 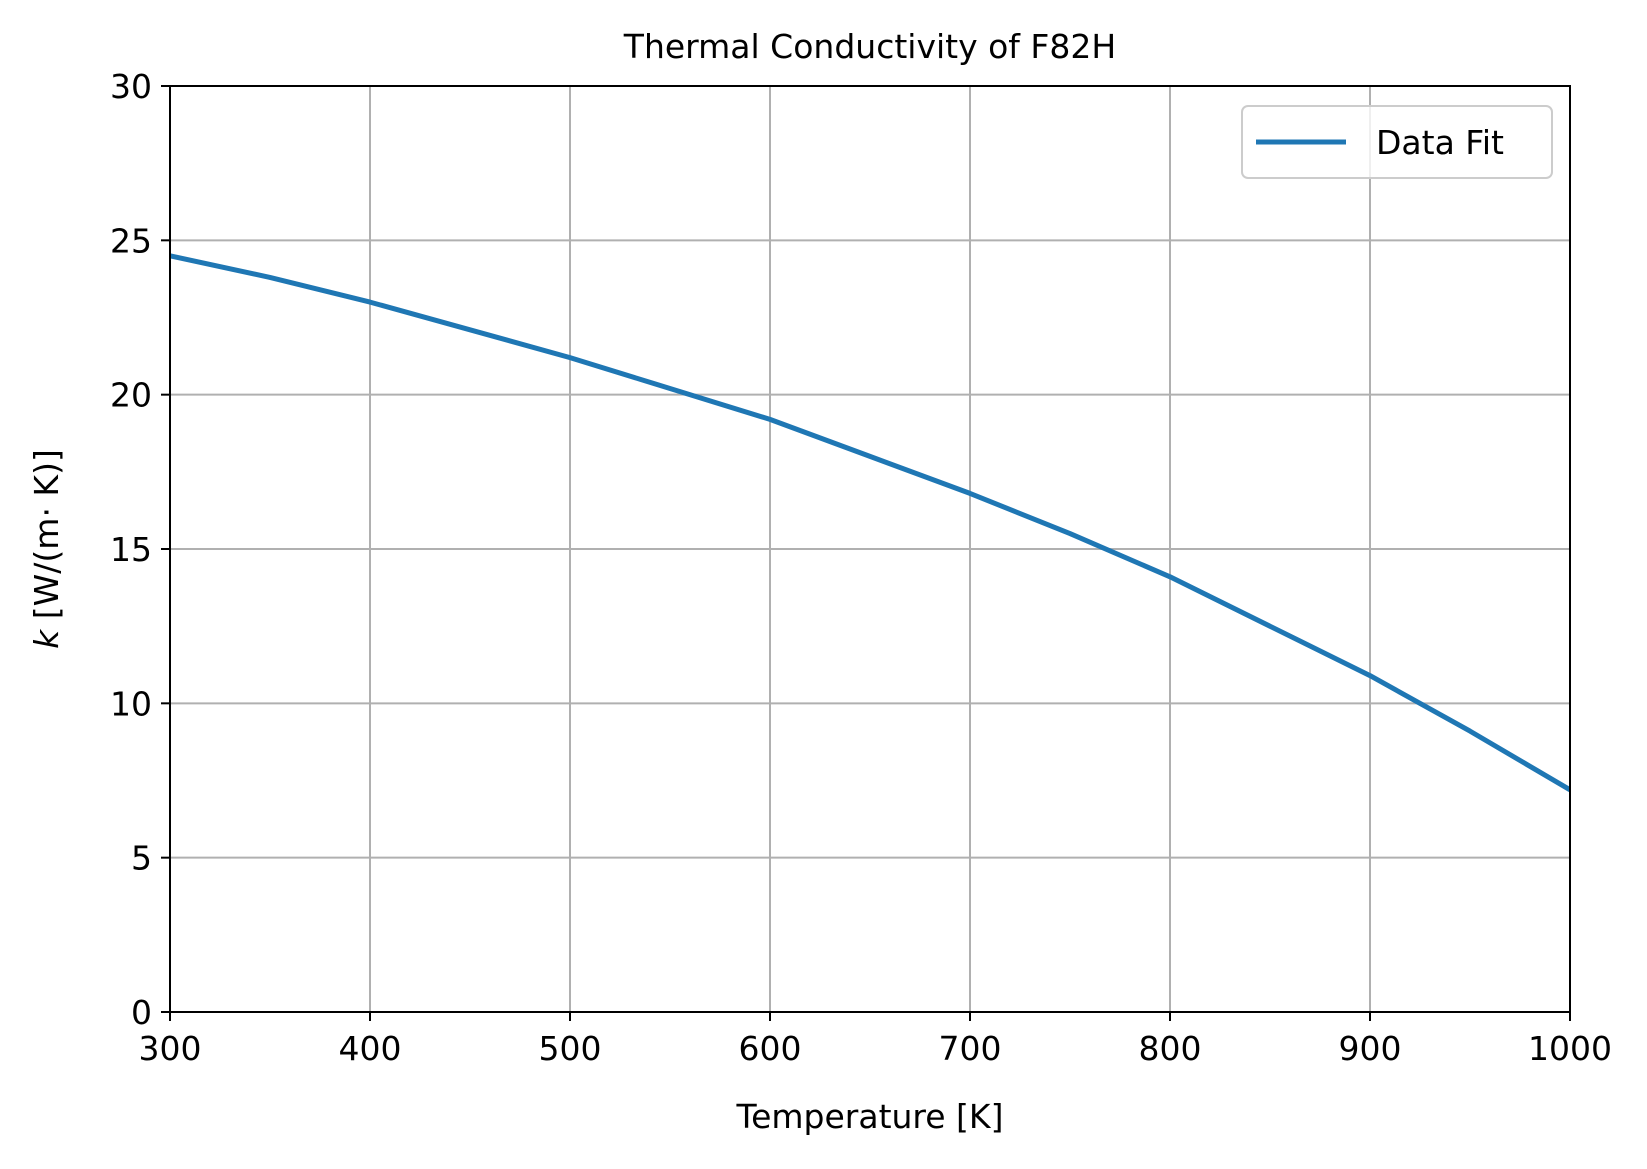 What do you see at coordinates (131, 703) in the screenshot?
I see `y-tick-label: 10` at bounding box center [131, 703].